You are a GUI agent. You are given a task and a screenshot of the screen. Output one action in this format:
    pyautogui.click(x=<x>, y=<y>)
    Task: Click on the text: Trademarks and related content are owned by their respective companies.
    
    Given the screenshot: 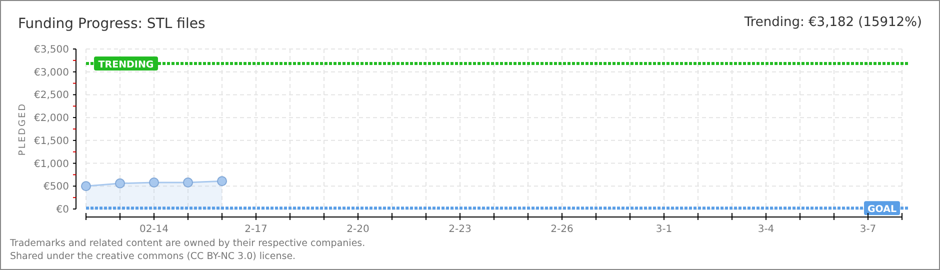 What is the action you would take?
    pyautogui.click(x=187, y=243)
    